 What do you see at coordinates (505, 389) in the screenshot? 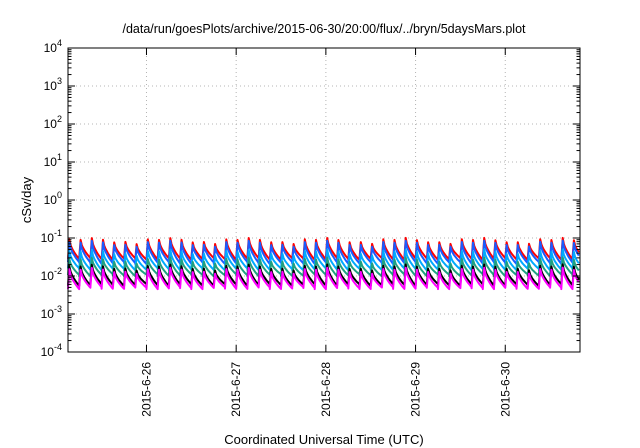
I see `x-tick-label: 2015-6-30` at bounding box center [505, 389].